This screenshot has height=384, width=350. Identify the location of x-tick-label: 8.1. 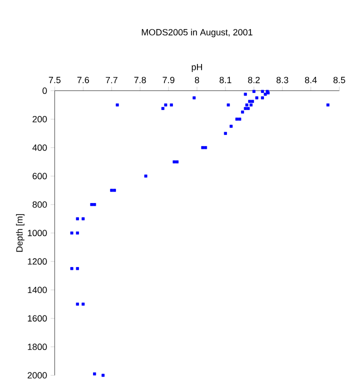
(226, 80).